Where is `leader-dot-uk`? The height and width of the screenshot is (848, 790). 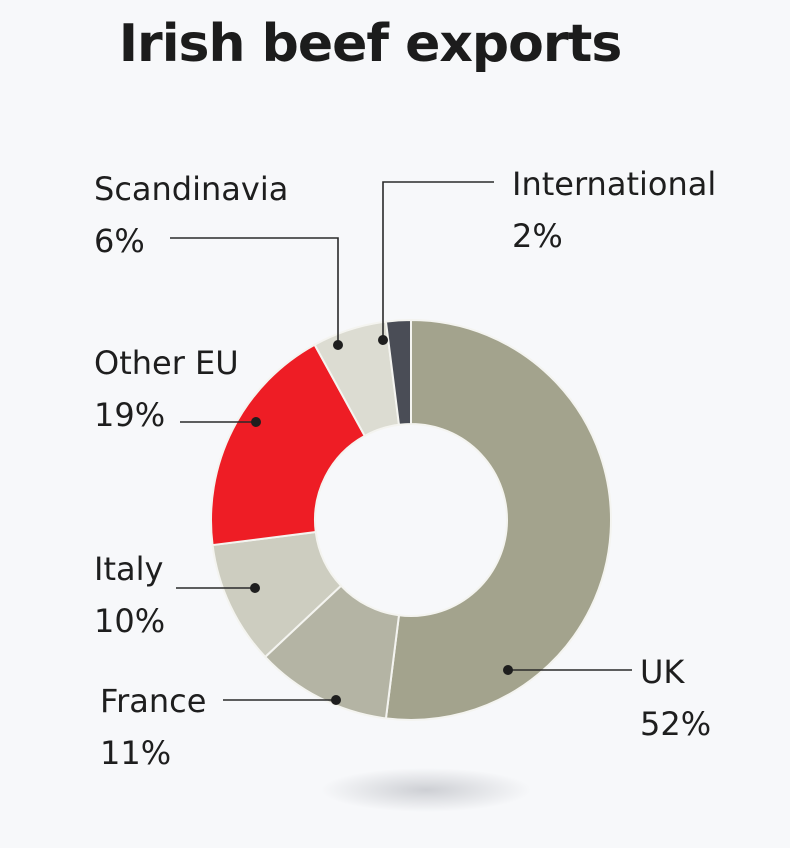 leader-dot-uk is located at coordinates (508, 670).